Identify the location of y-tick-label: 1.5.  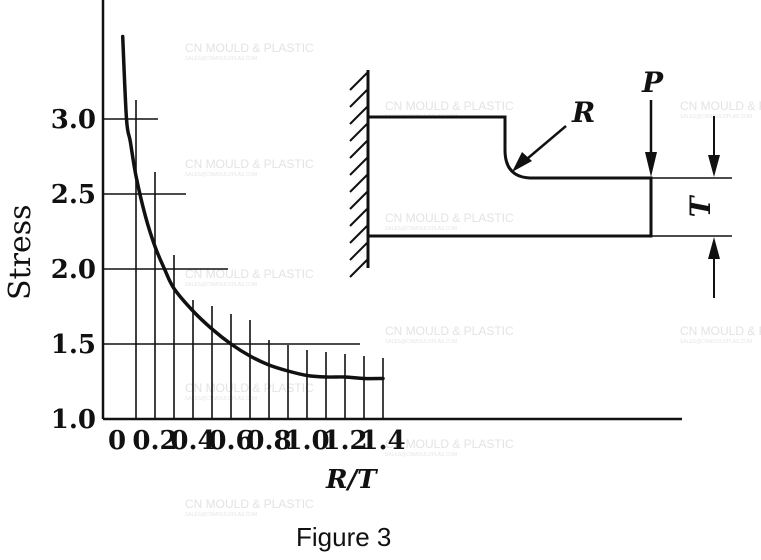
(73, 345).